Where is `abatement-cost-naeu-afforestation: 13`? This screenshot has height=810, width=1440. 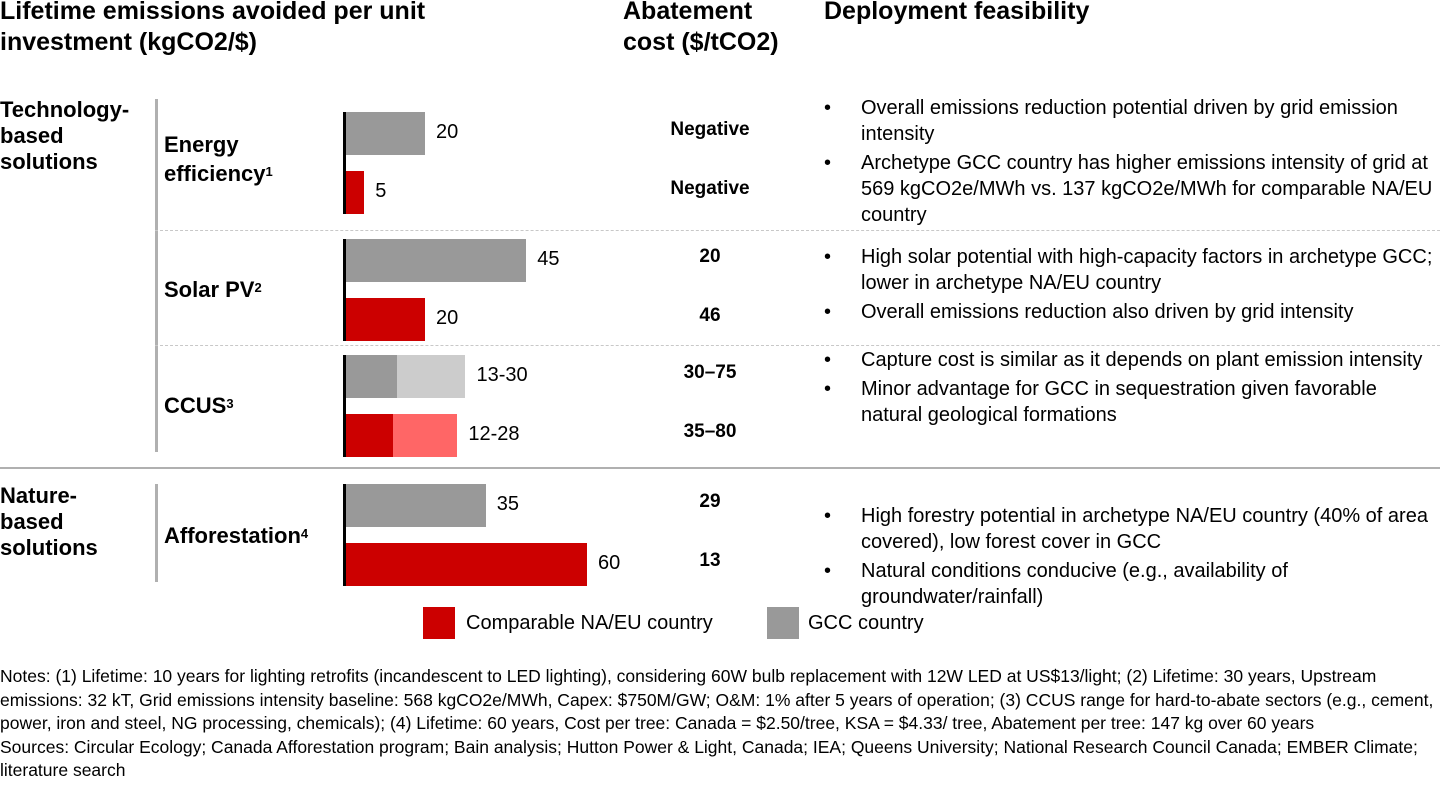 abatement-cost-naeu-afforestation: 13 is located at coordinates (710, 560).